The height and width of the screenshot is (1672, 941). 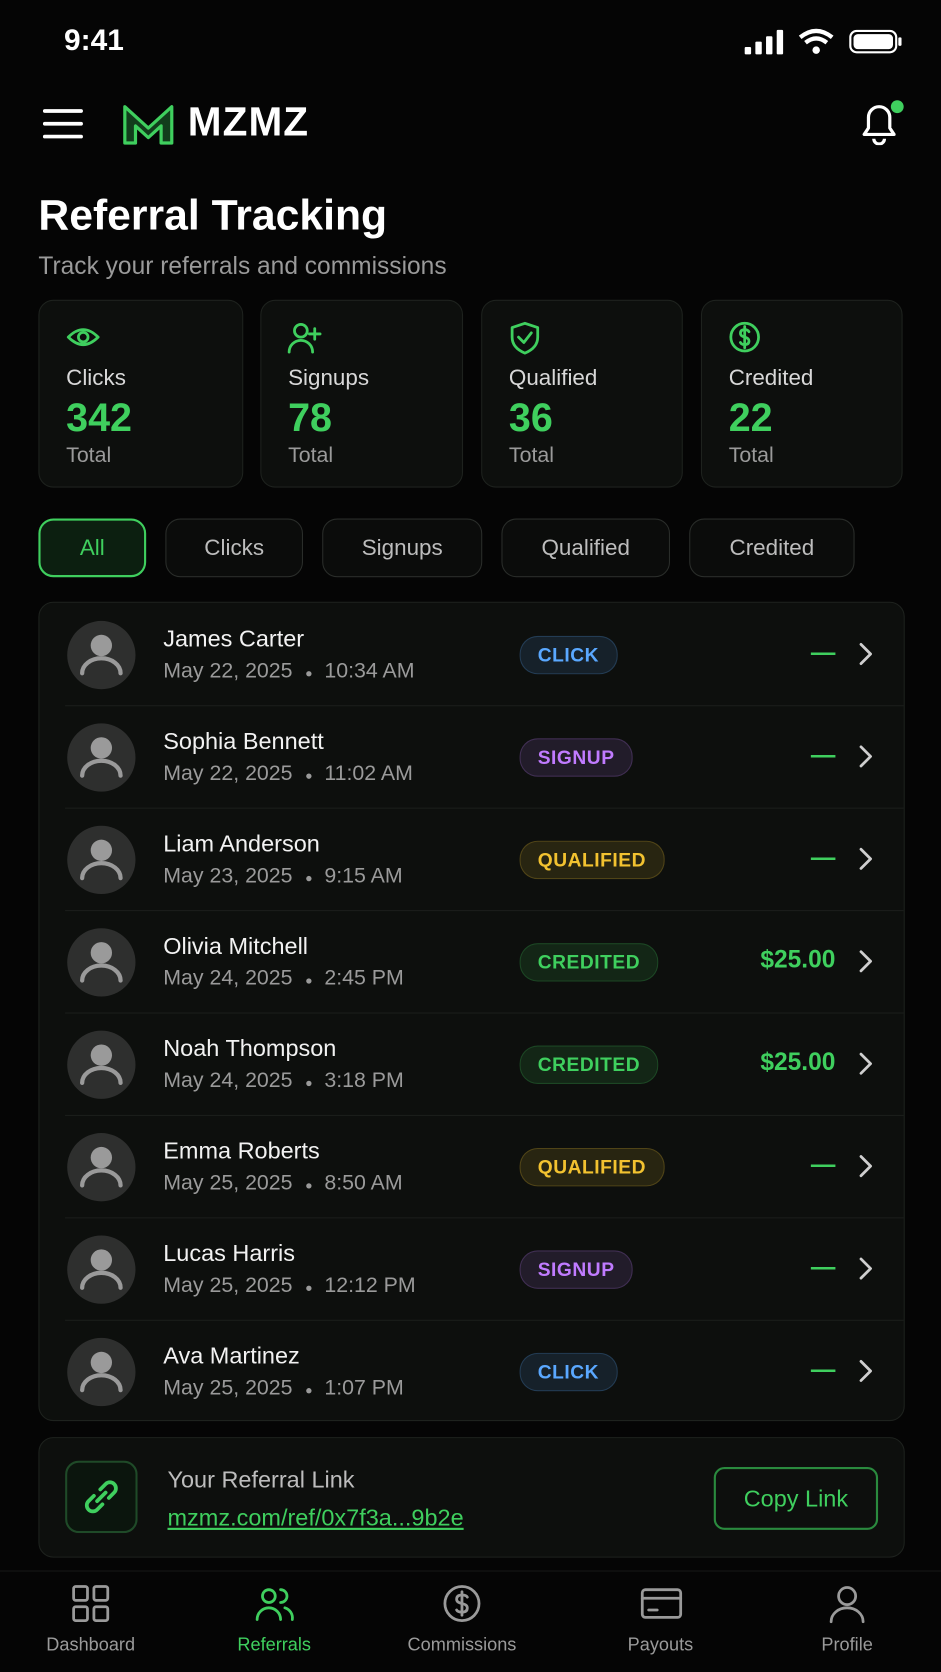 What do you see at coordinates (241, 1150) in the screenshot?
I see `referral-name: Emma Roberts` at bounding box center [241, 1150].